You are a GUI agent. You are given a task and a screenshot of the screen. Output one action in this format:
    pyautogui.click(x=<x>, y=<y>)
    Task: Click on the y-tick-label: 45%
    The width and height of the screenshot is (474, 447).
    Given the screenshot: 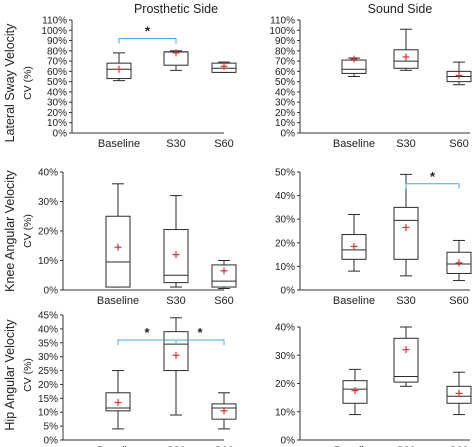 What is the action you would take?
    pyautogui.click(x=48, y=316)
    